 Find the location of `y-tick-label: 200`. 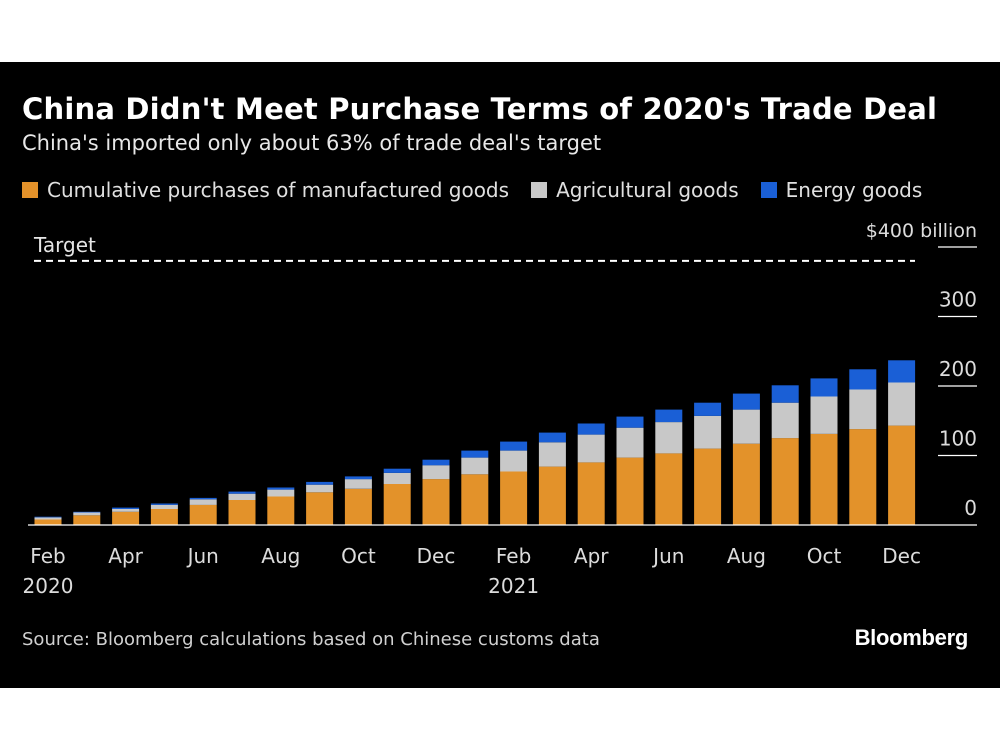

y-tick-label: 200 is located at coordinates (958, 369).